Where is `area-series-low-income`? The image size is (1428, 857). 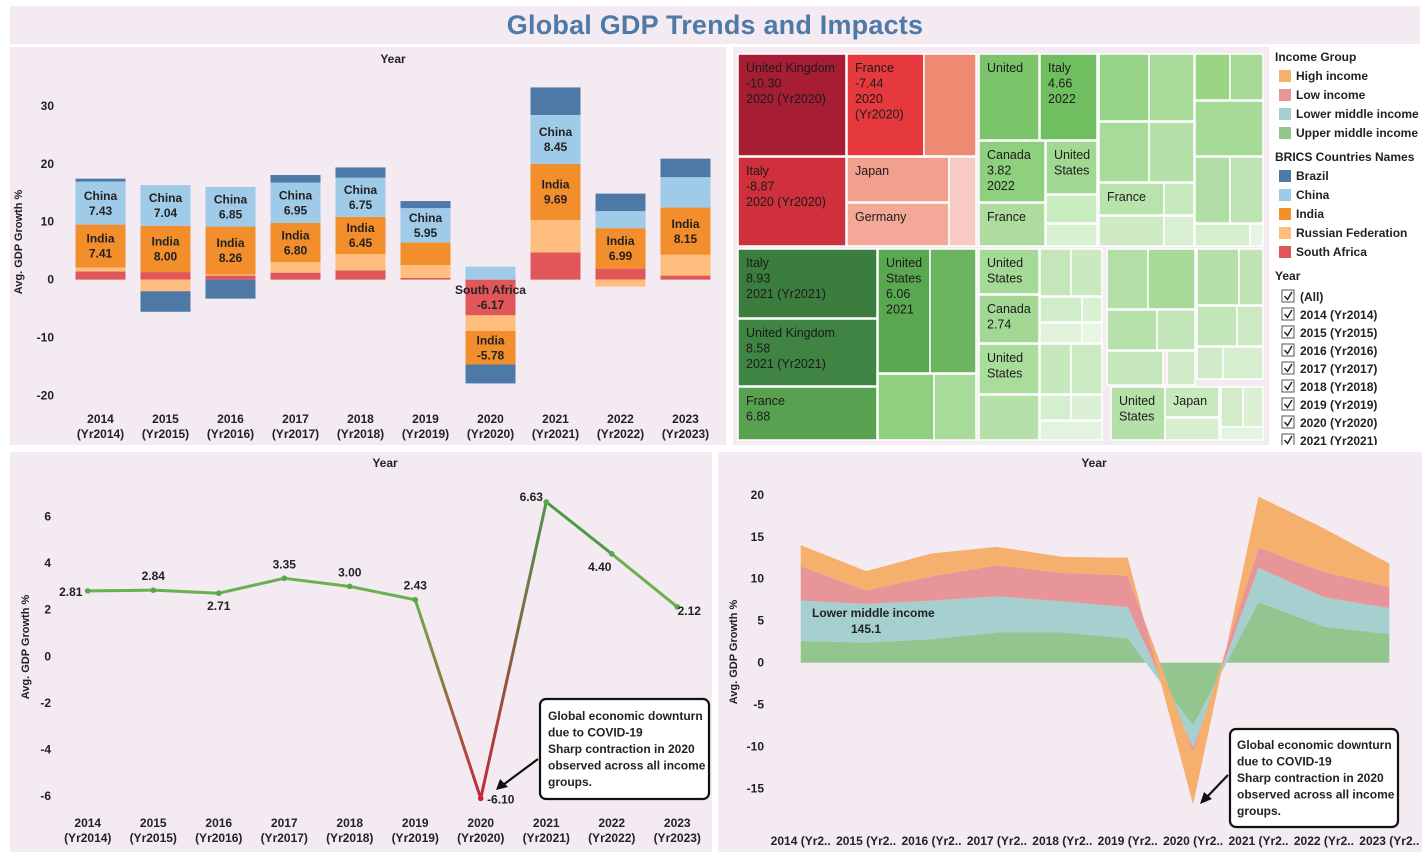
area-series-low-income is located at coordinates (1095, 650).